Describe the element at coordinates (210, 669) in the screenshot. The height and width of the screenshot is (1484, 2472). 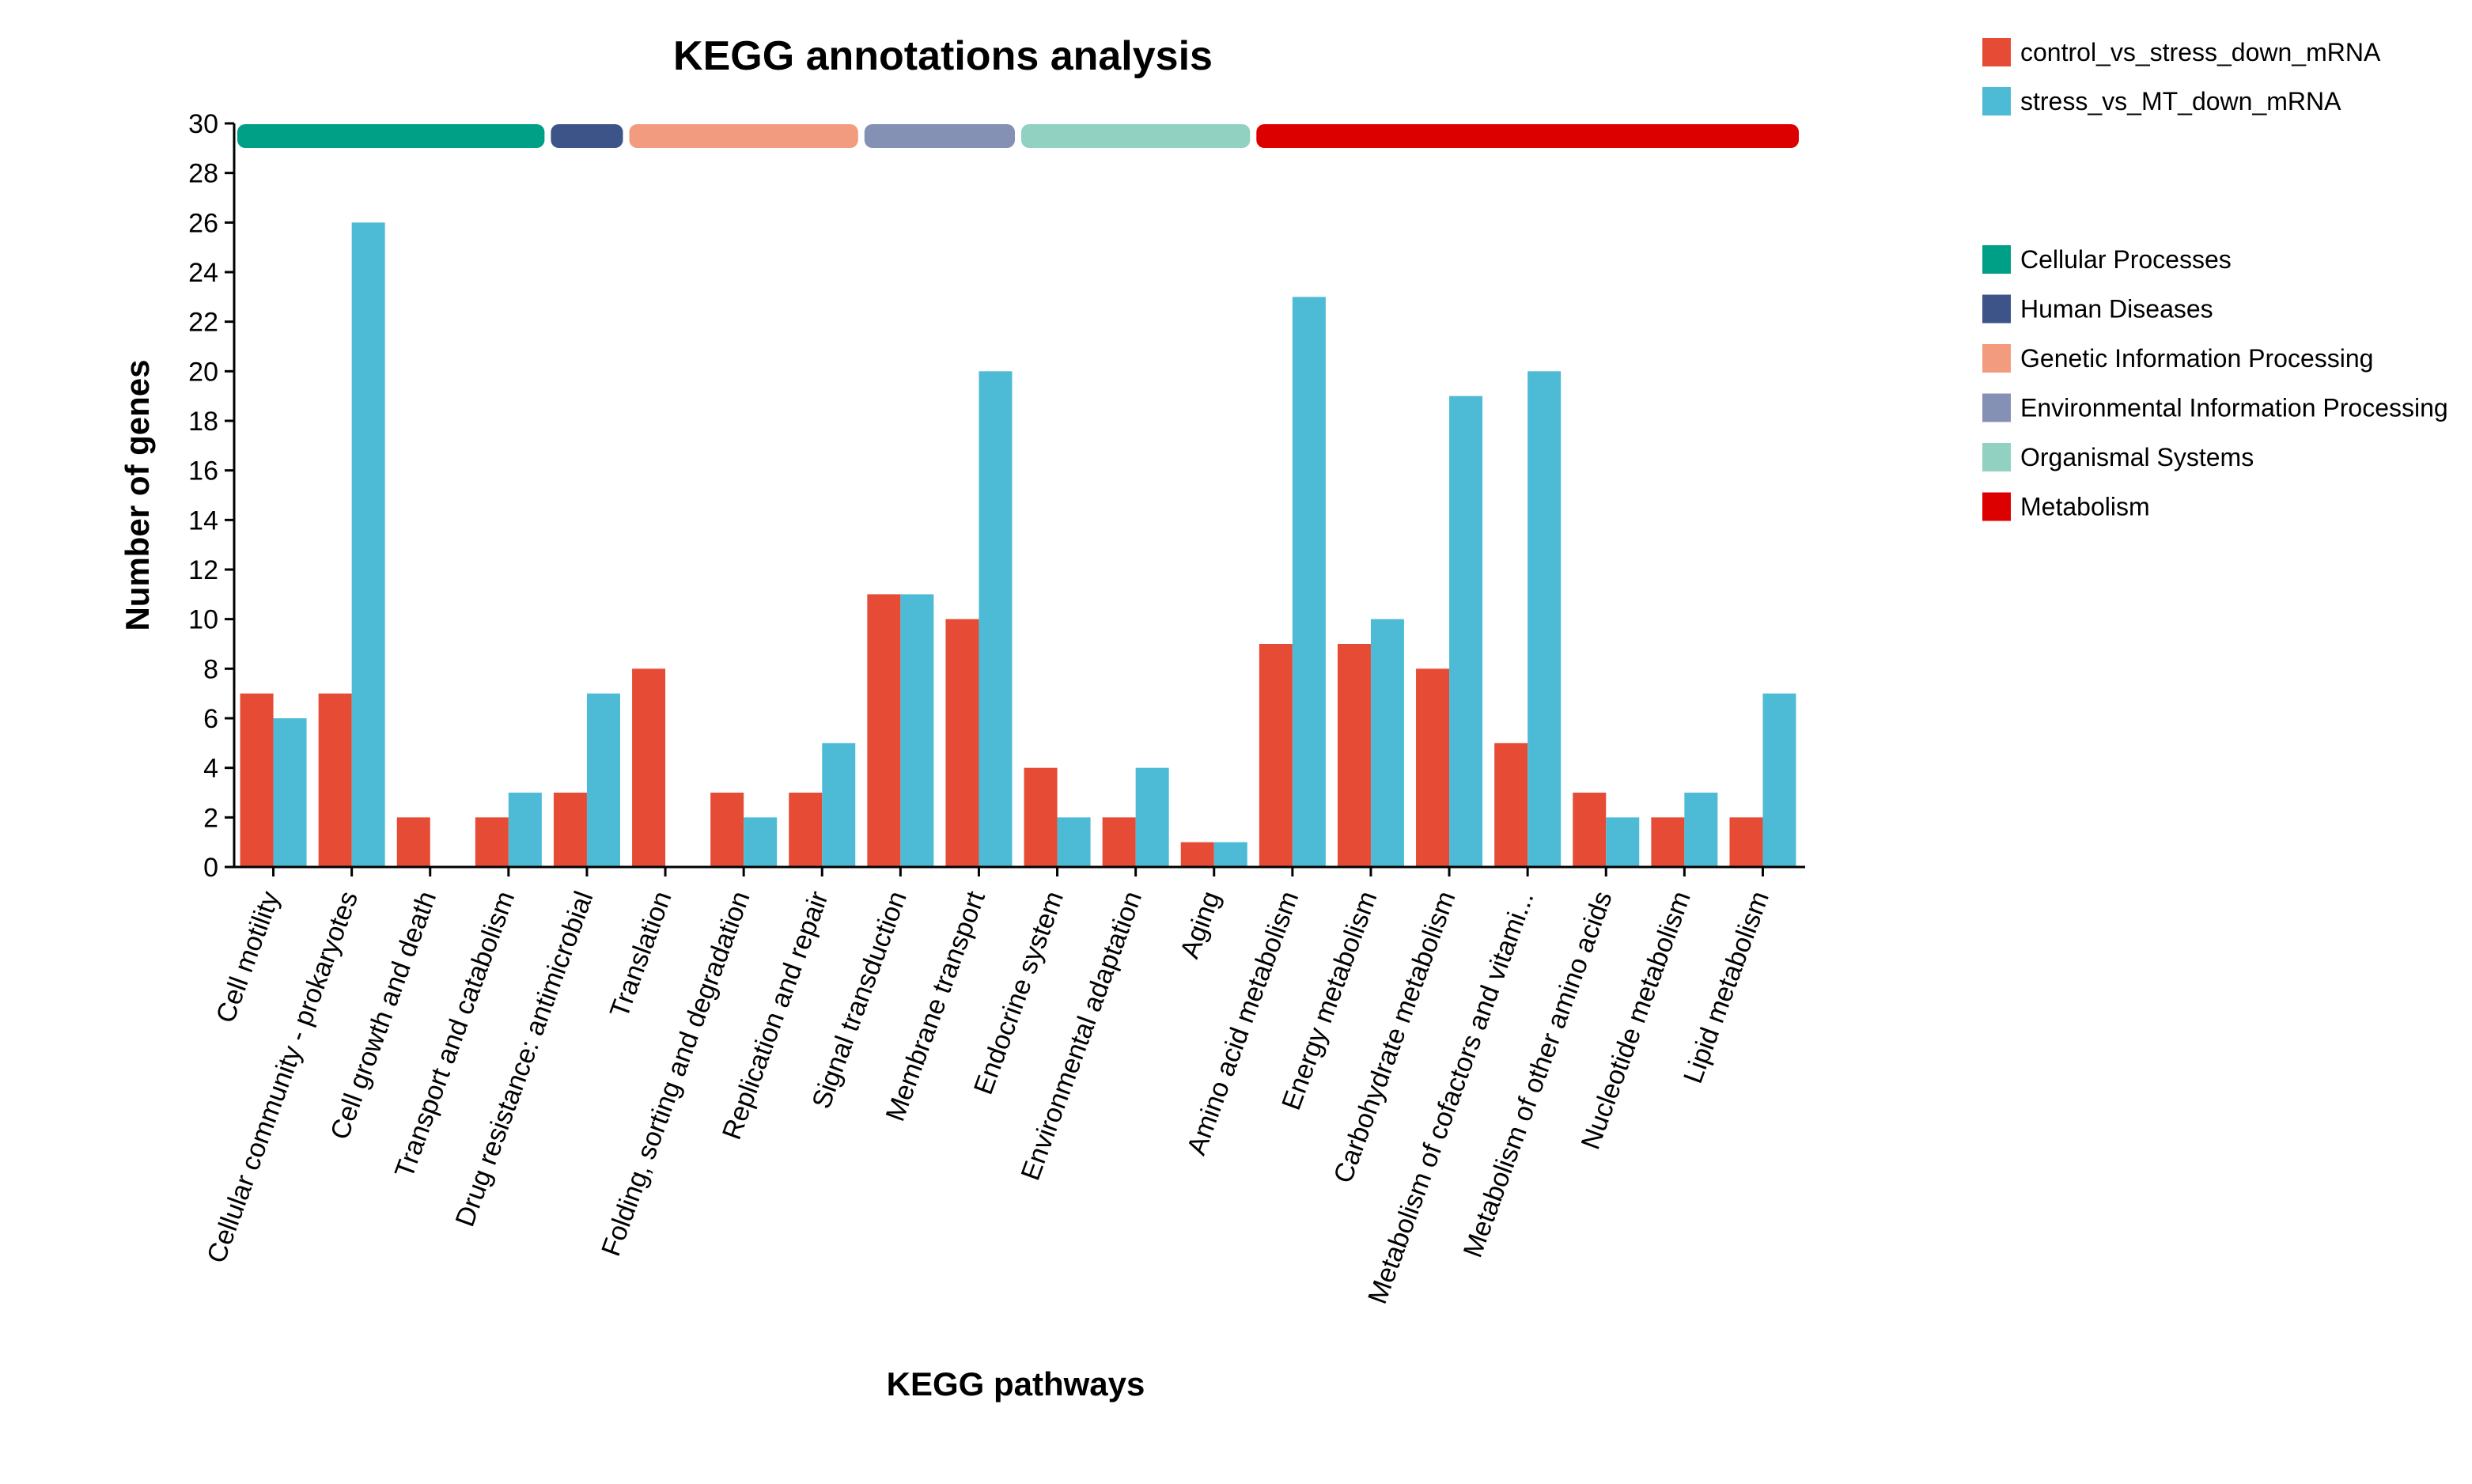
I see `y-tick-label: 8` at that location.